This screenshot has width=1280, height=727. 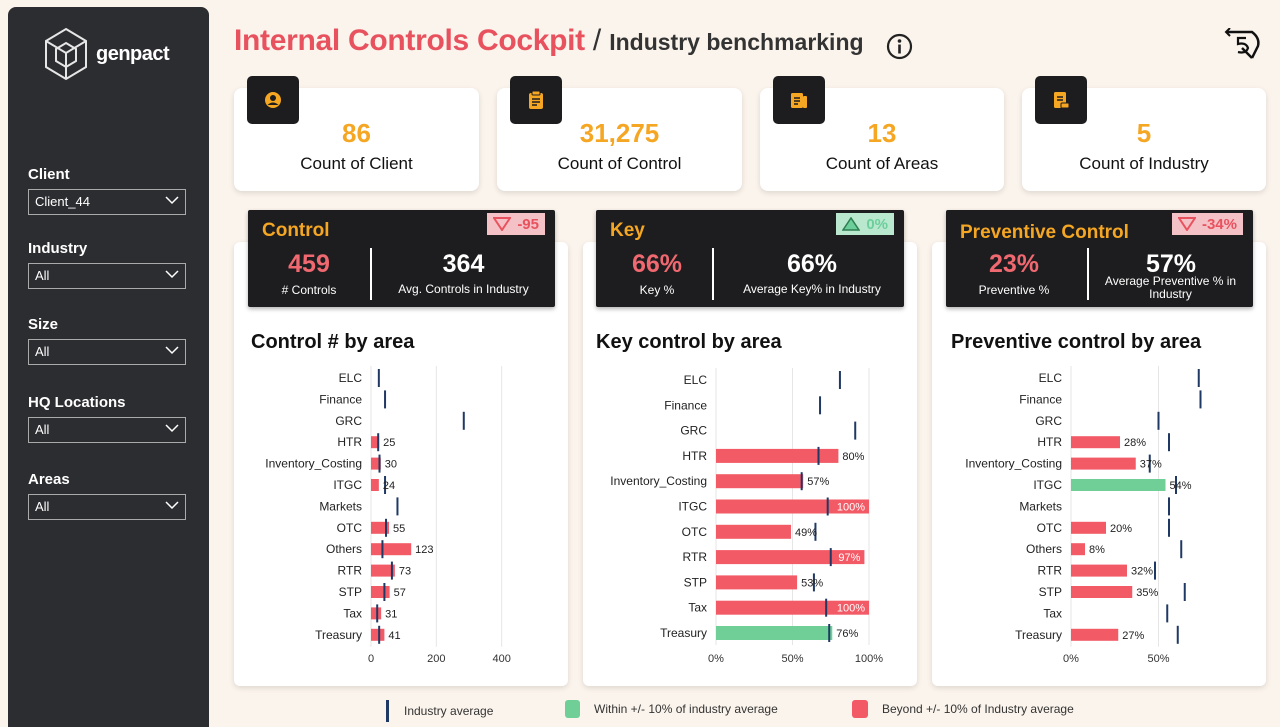 What do you see at coordinates (806, 533) in the screenshot?
I see `data-label: 49%` at bounding box center [806, 533].